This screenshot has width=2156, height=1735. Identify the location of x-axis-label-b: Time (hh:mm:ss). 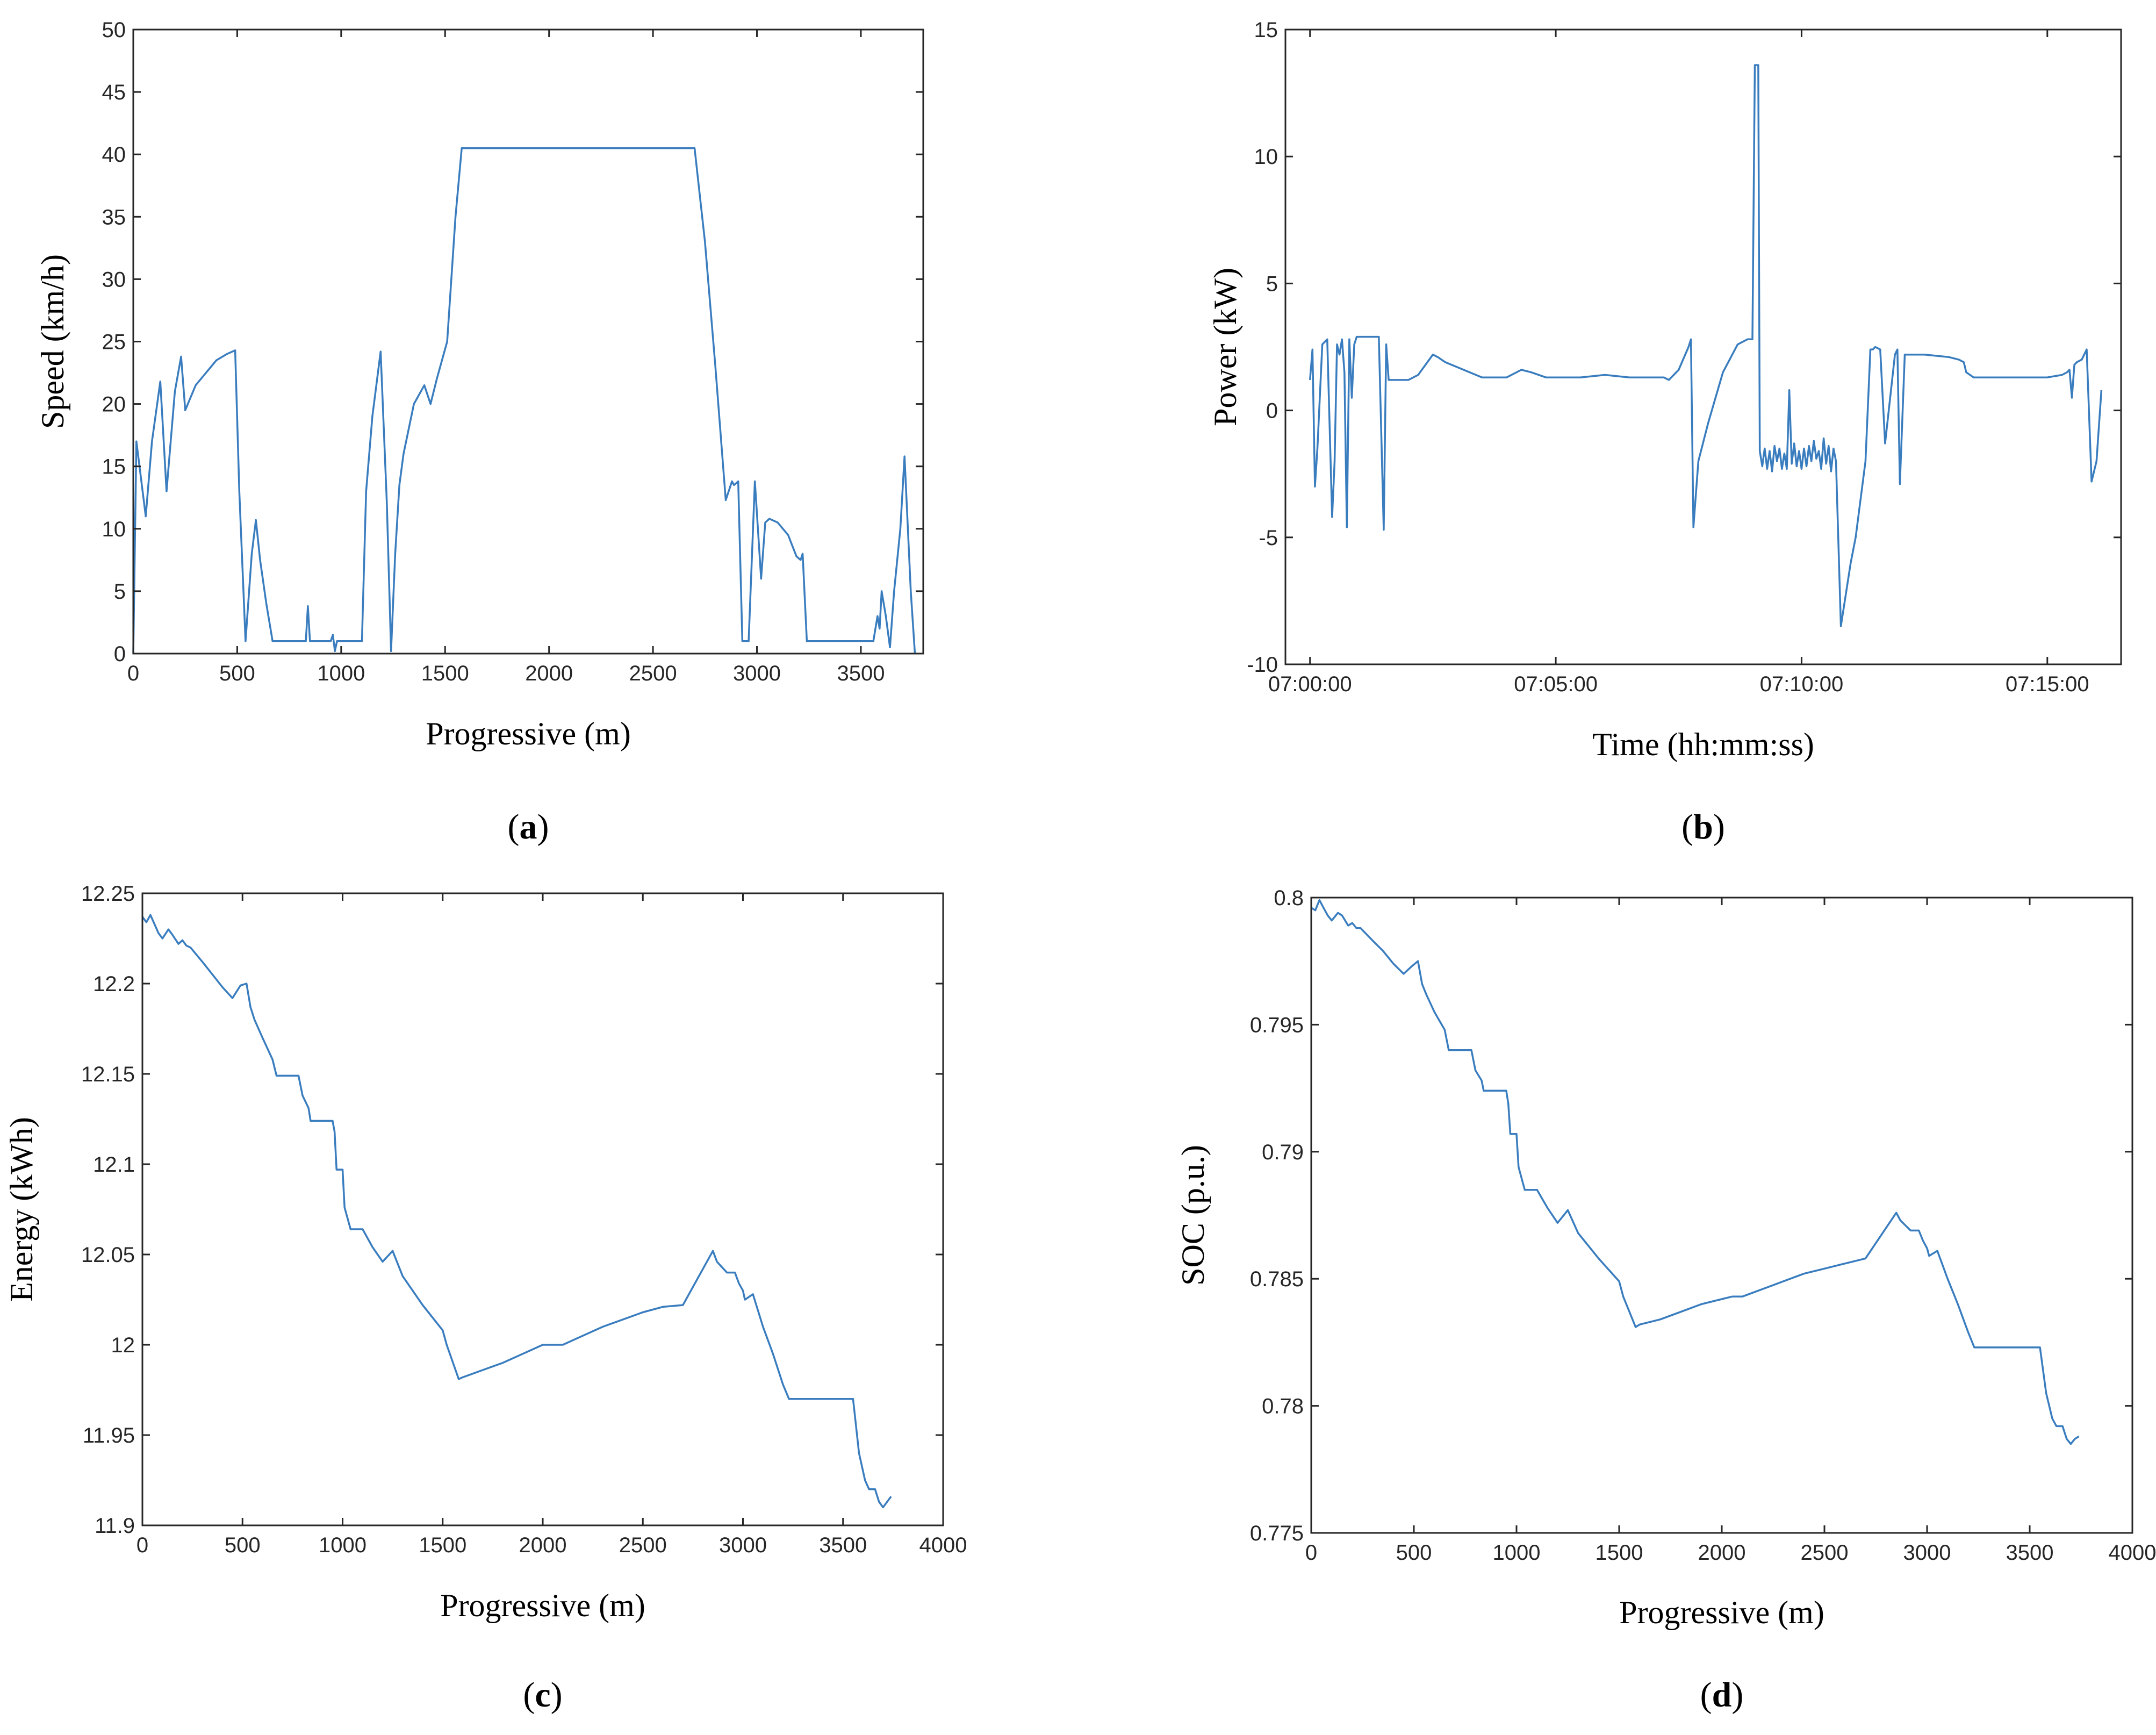
(1703, 744).